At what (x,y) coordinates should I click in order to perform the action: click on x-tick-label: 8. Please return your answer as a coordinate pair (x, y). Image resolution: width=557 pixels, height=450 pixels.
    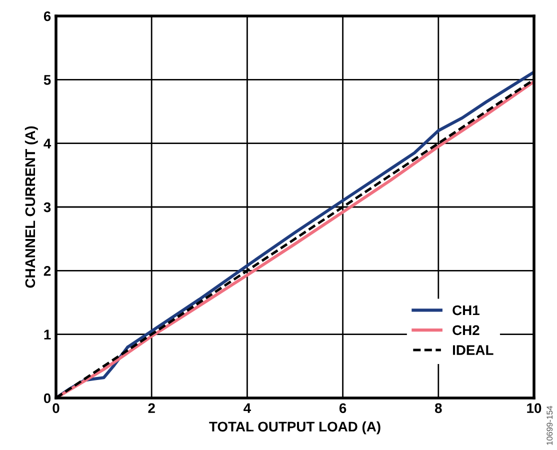
    Looking at the image, I should click on (438, 408).